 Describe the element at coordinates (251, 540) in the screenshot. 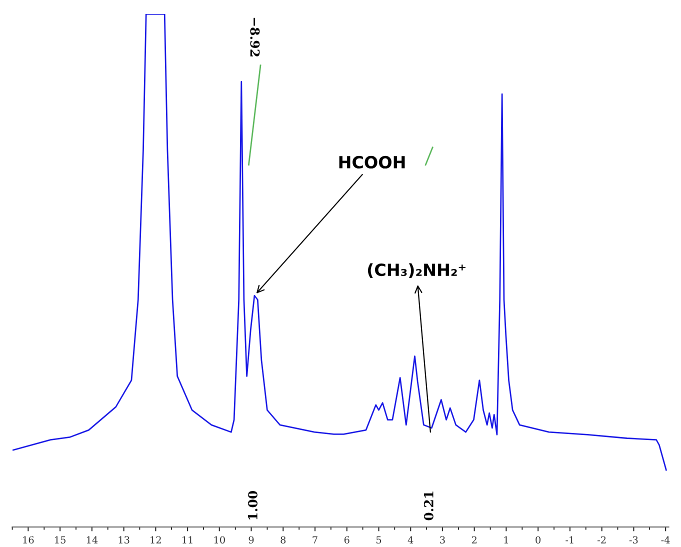

I see `x-tick-label: 9` at that location.